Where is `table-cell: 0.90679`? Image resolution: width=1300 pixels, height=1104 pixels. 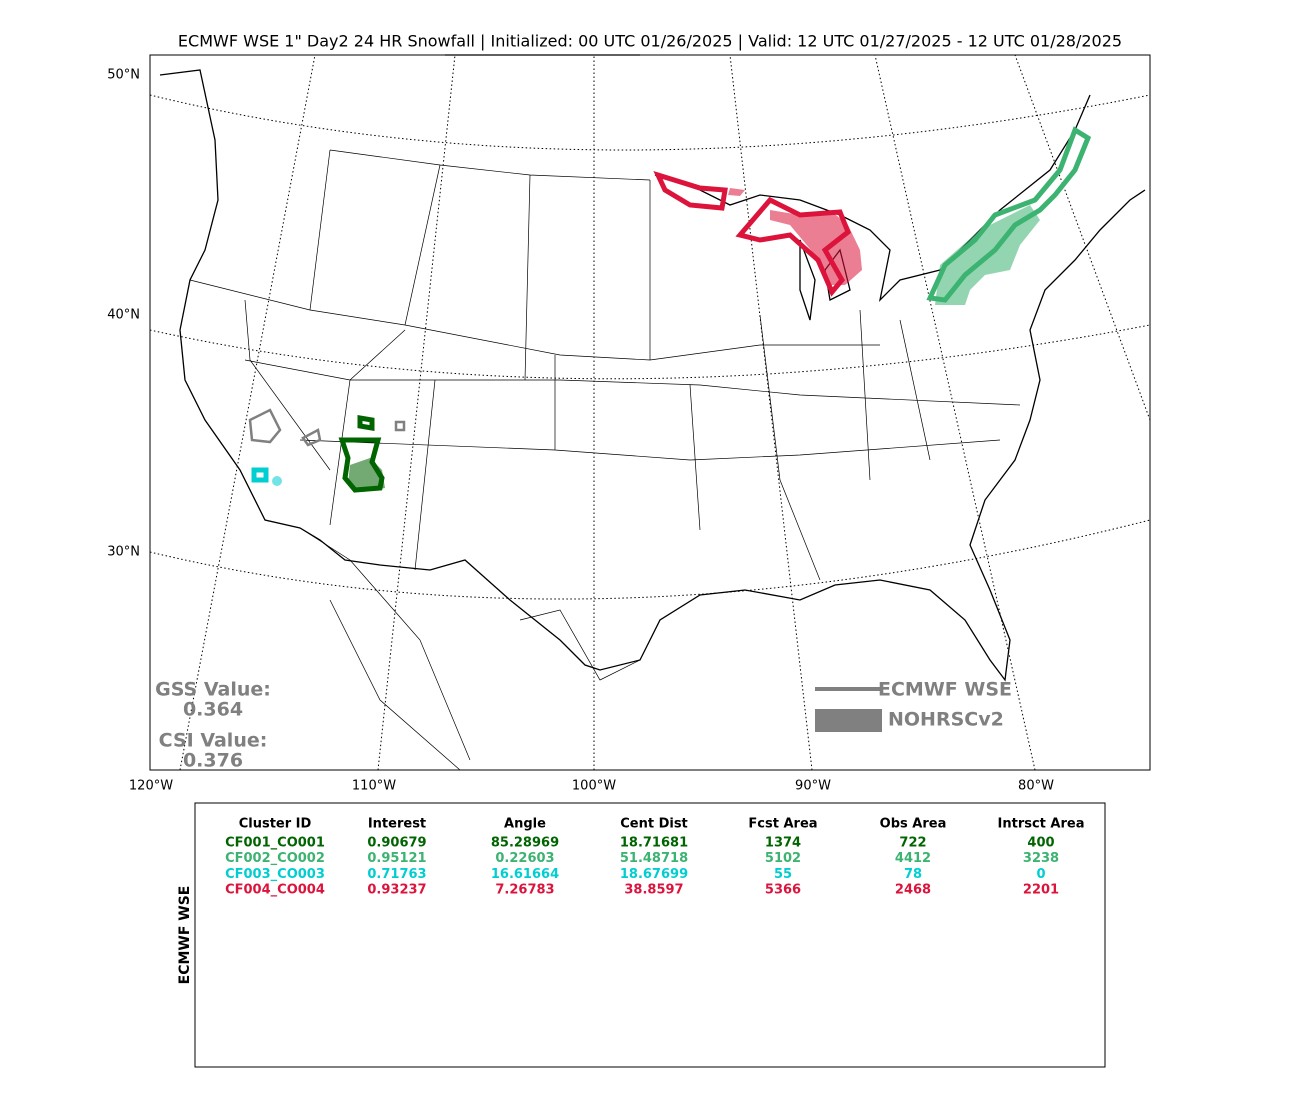 table-cell: 0.90679 is located at coordinates (396, 843).